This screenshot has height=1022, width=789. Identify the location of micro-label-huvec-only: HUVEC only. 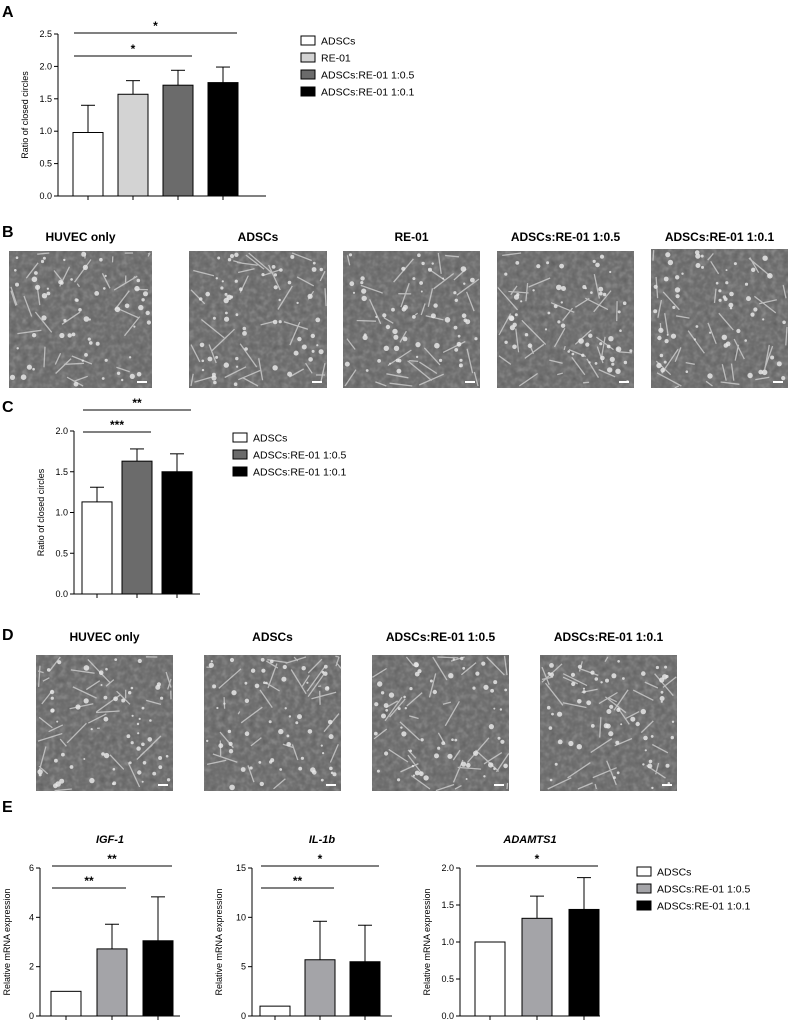
(104, 637).